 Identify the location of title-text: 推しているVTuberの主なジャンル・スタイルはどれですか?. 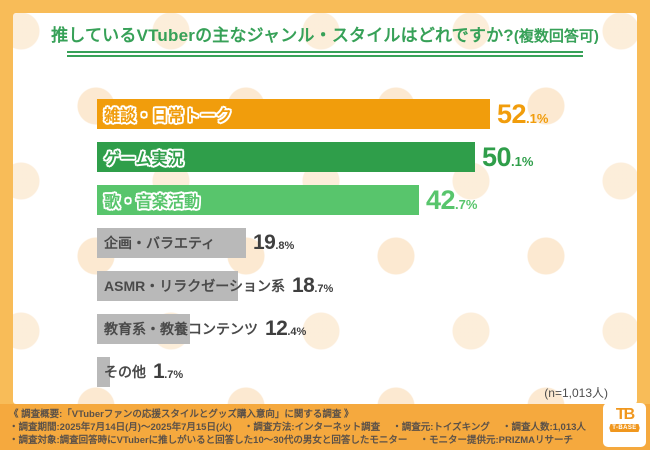
(282, 35).